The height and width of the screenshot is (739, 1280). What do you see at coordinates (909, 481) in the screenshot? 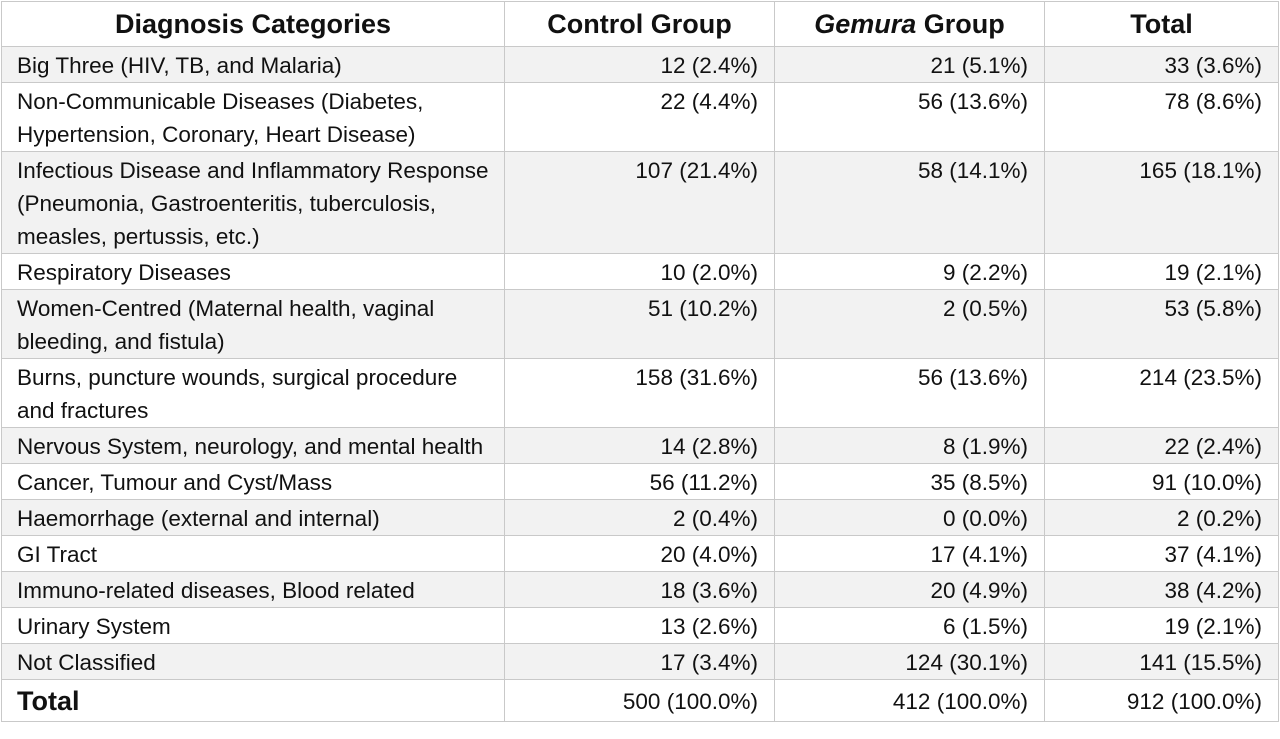
I see `gemura-cell: 35 (8.5%)` at bounding box center [909, 481].